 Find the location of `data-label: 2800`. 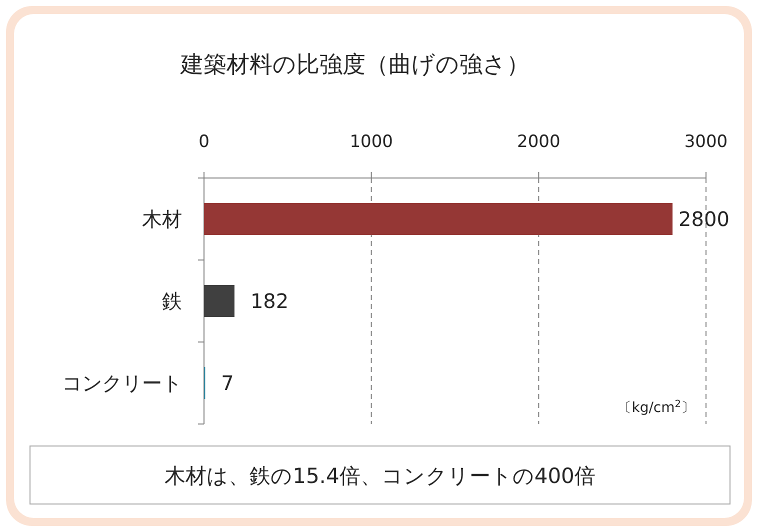

data-label: 2800 is located at coordinates (704, 219).